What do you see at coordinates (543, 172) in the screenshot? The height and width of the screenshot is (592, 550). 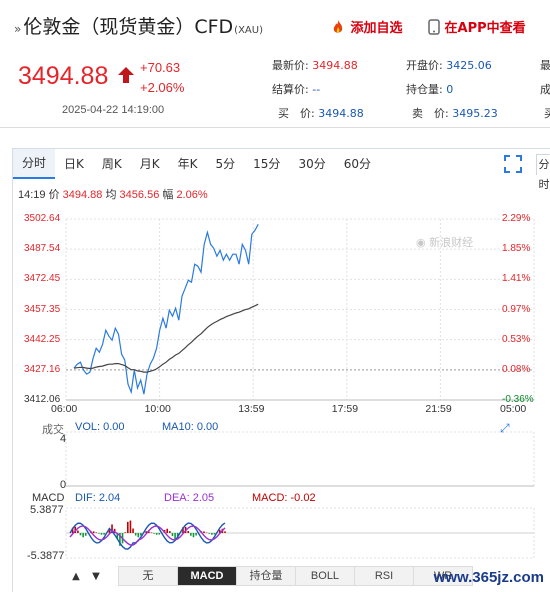 I see `intraday-tab-overflow: 分时` at bounding box center [543, 172].